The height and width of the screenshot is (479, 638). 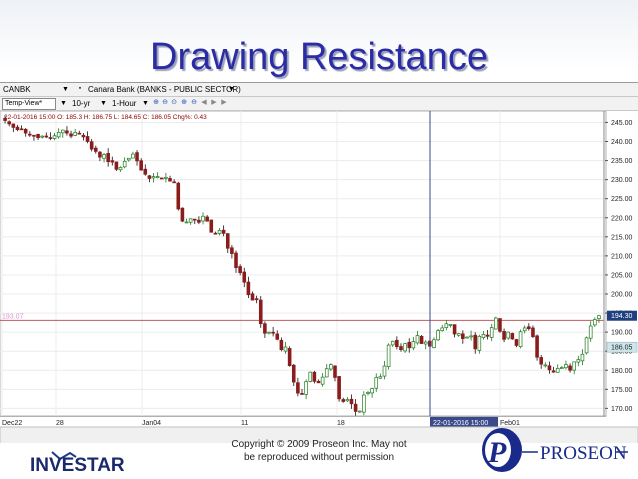 What do you see at coordinates (622, 347) in the screenshot?
I see `cursor-price-badge` at bounding box center [622, 347].